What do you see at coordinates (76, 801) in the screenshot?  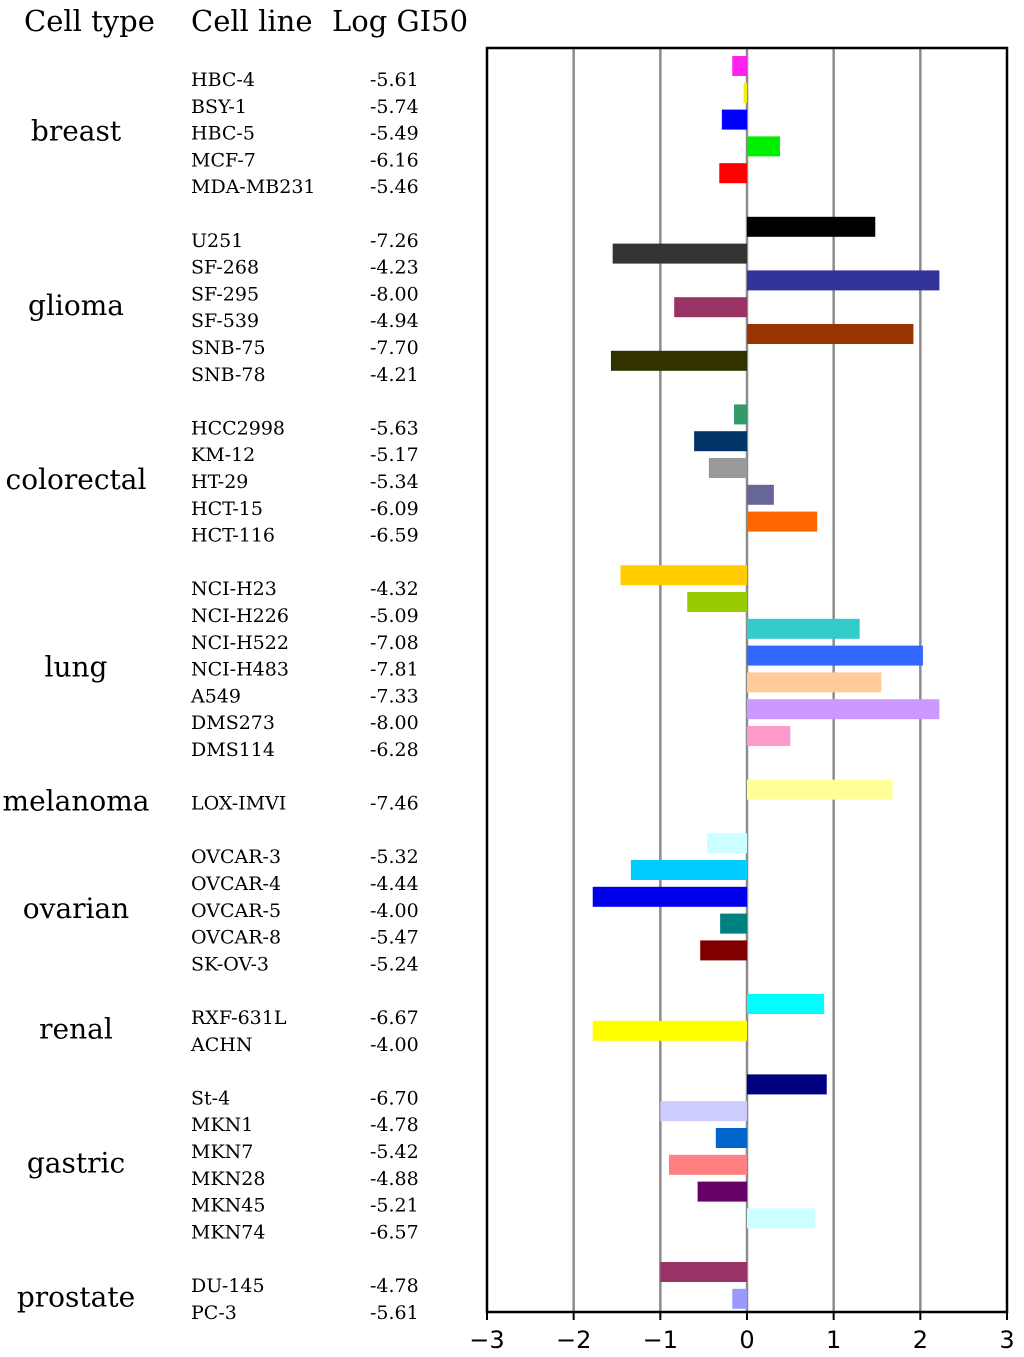 I see `cell-type-label: melanoma` at bounding box center [76, 801].